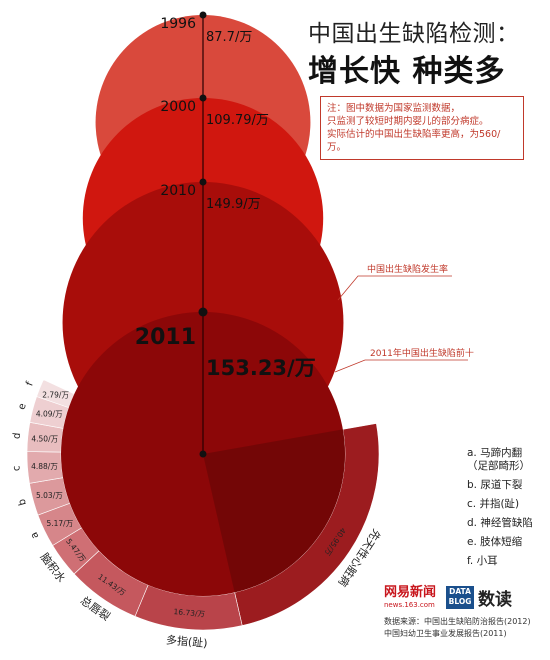 Image resolution: width=550 pixels, height=660 pixels. What do you see at coordinates (203, 454) in the screenshot?
I see `center-dot` at bounding box center [203, 454].